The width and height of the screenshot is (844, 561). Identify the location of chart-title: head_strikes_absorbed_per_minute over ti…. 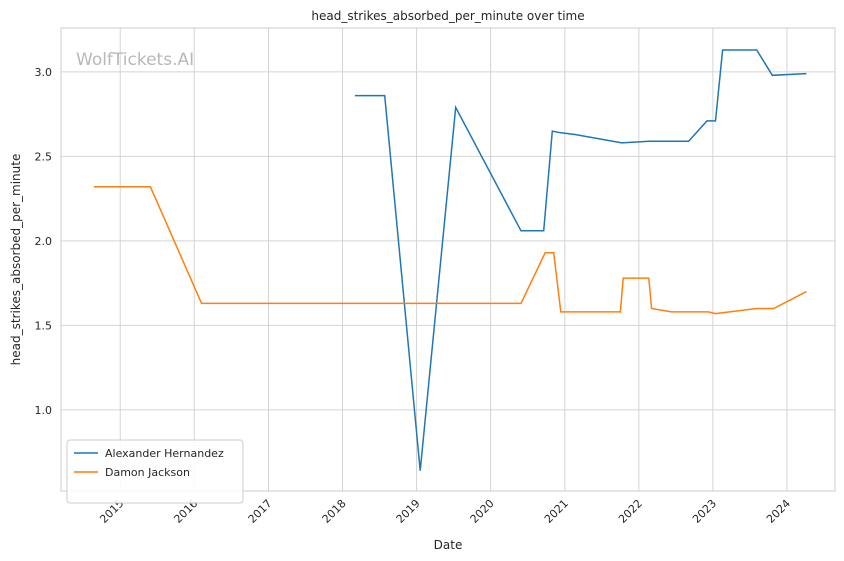
(447, 16).